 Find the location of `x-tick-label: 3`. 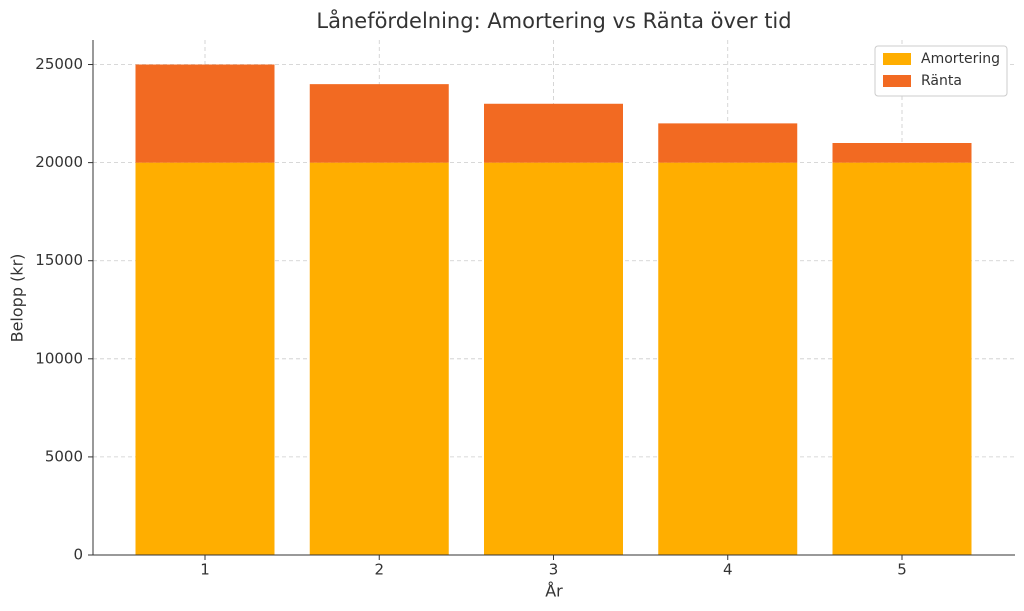

x-tick-label: 3 is located at coordinates (554, 570).